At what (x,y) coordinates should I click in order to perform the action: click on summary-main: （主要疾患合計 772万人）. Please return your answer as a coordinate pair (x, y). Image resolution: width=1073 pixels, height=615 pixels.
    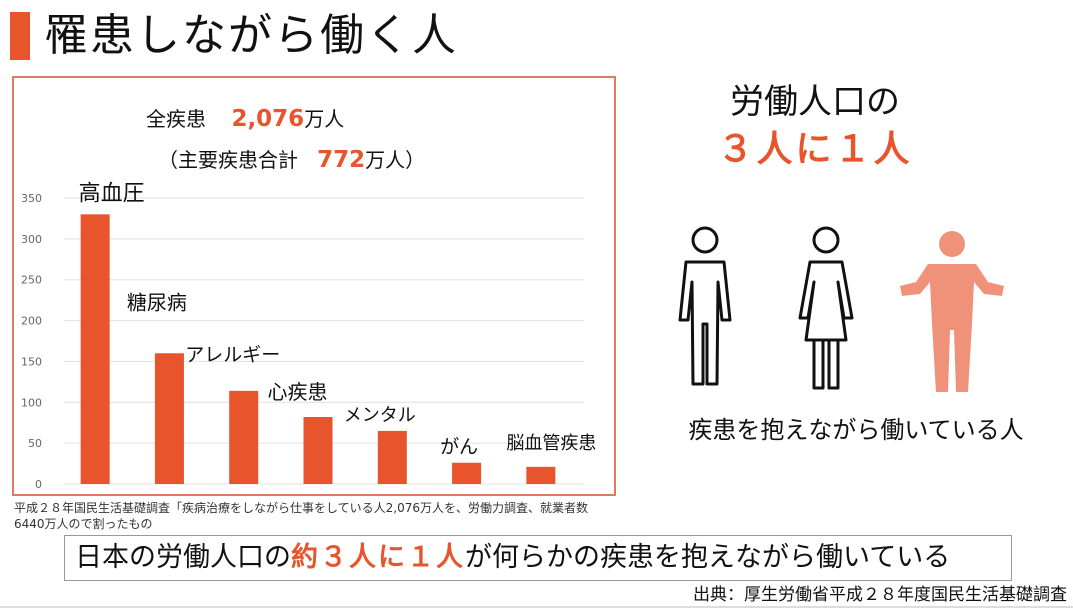
    Looking at the image, I should click on (291, 158).